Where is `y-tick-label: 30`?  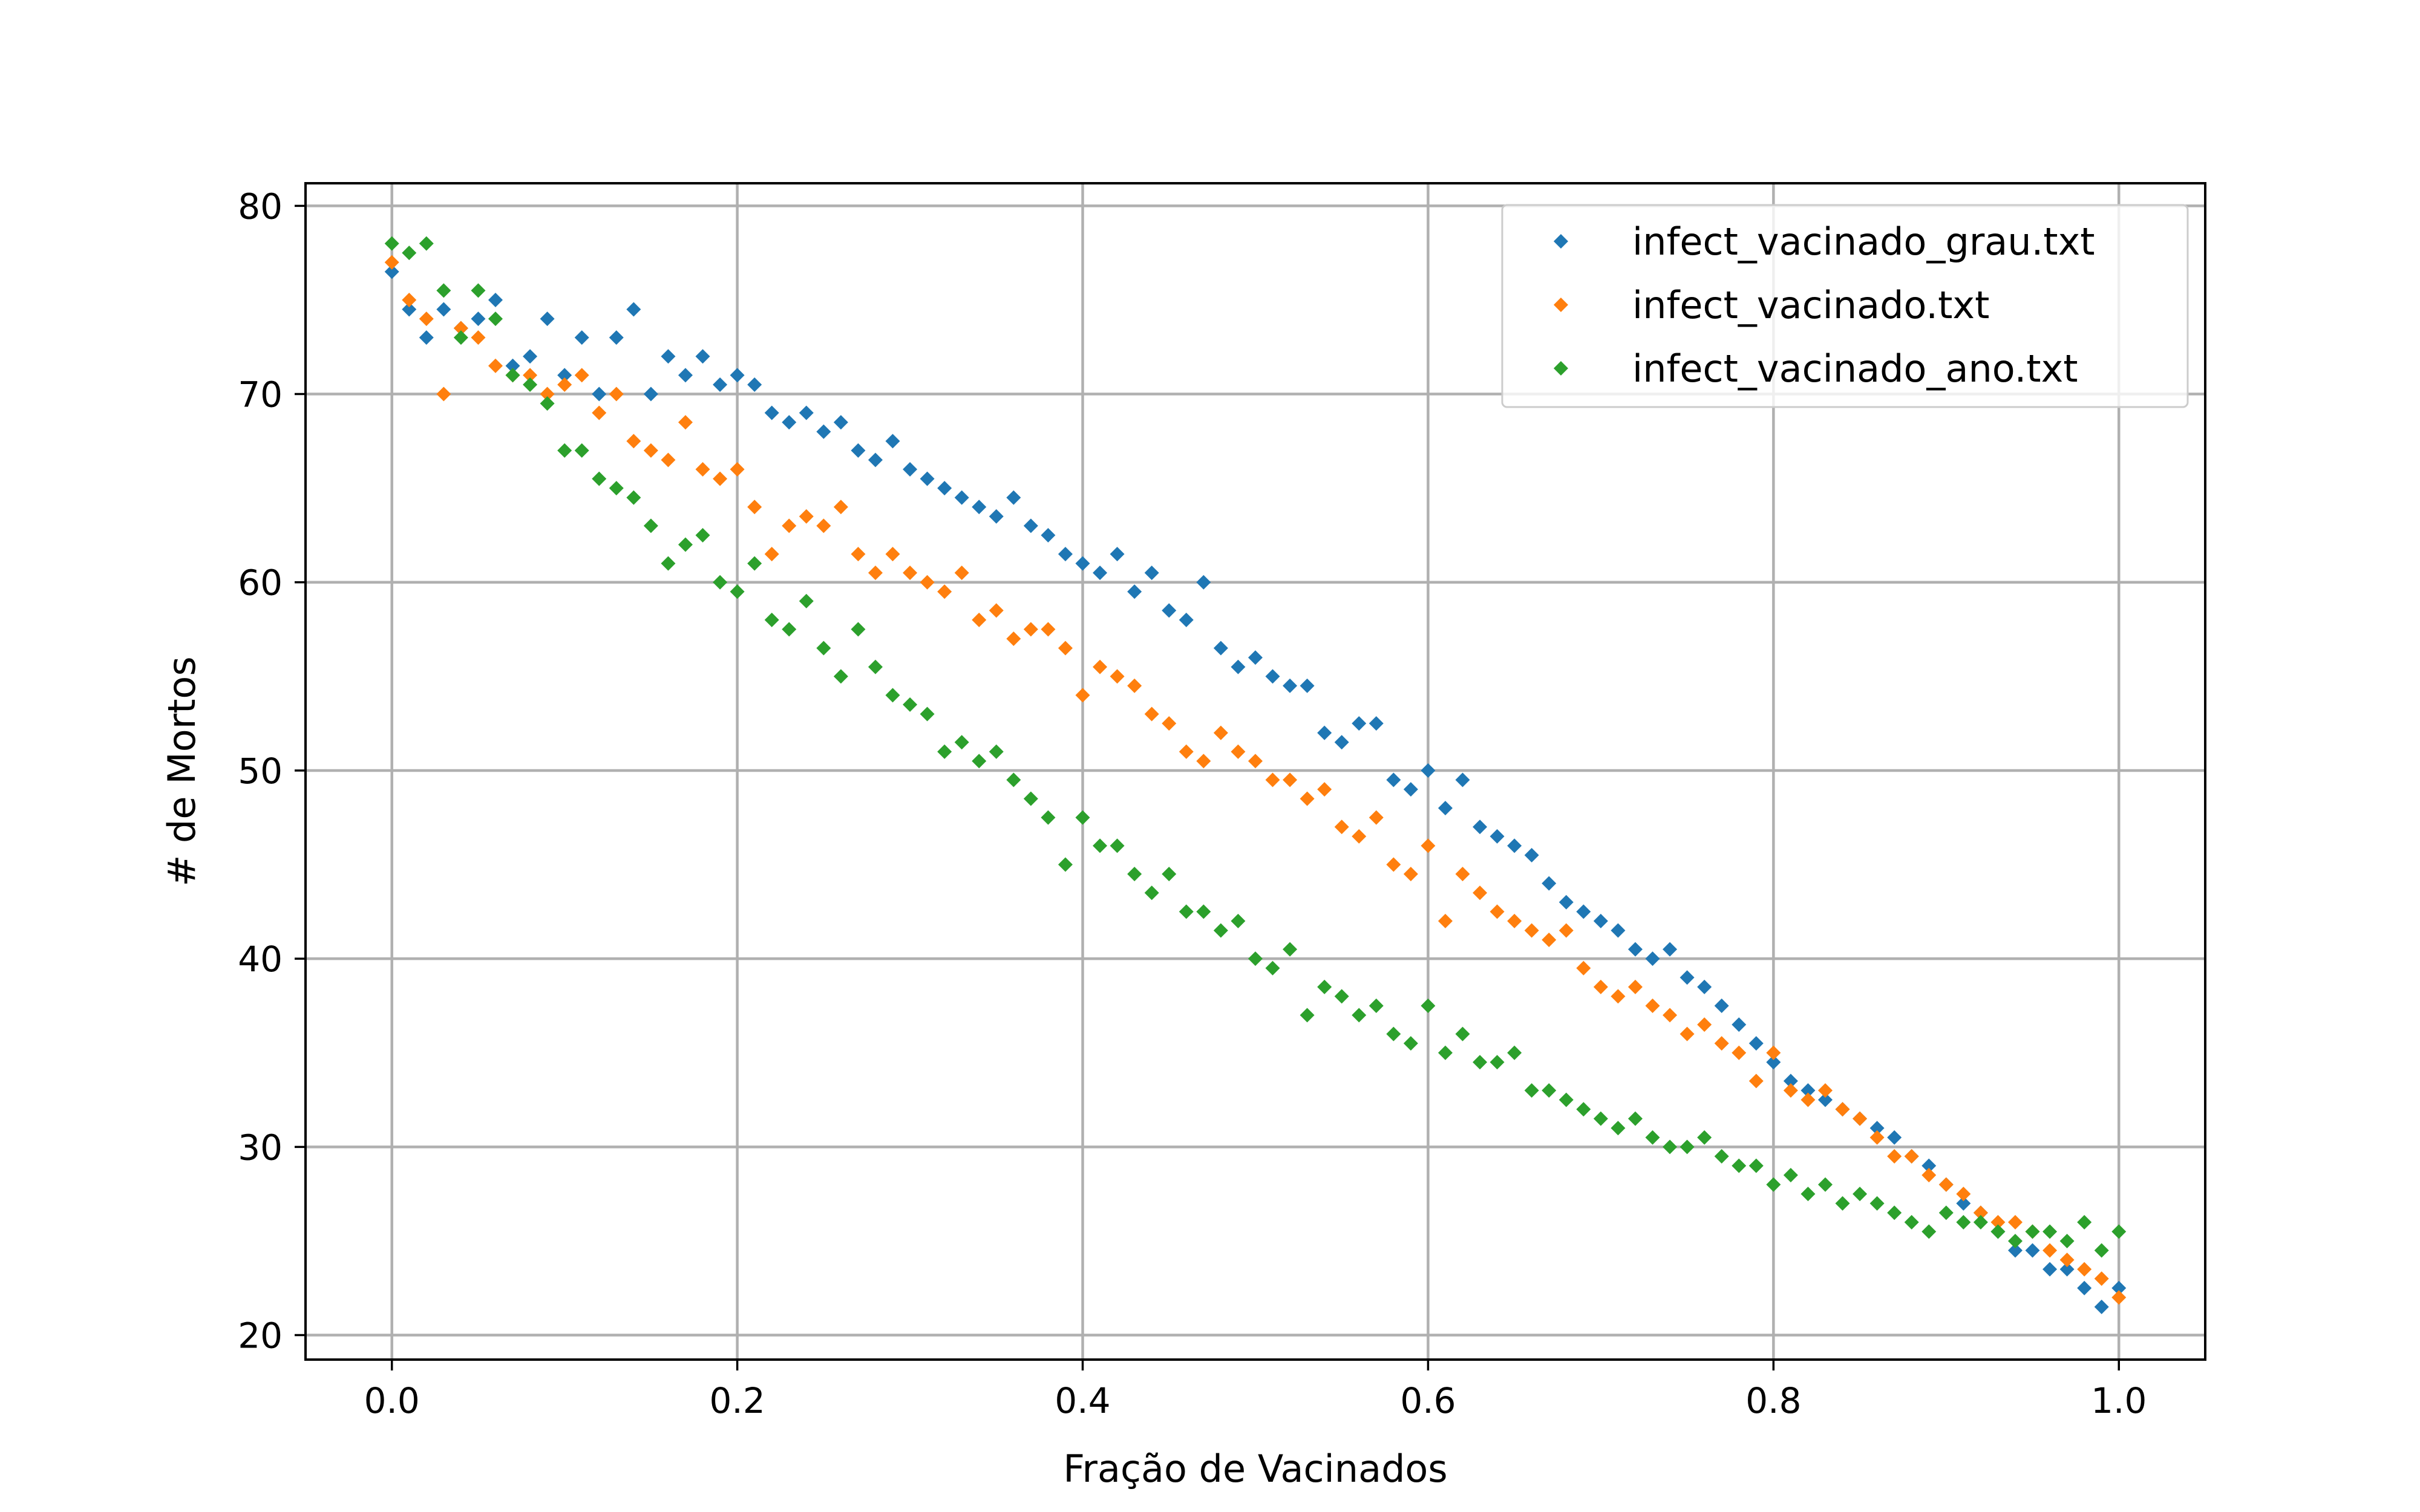 y-tick-label: 30 is located at coordinates (260, 1147).